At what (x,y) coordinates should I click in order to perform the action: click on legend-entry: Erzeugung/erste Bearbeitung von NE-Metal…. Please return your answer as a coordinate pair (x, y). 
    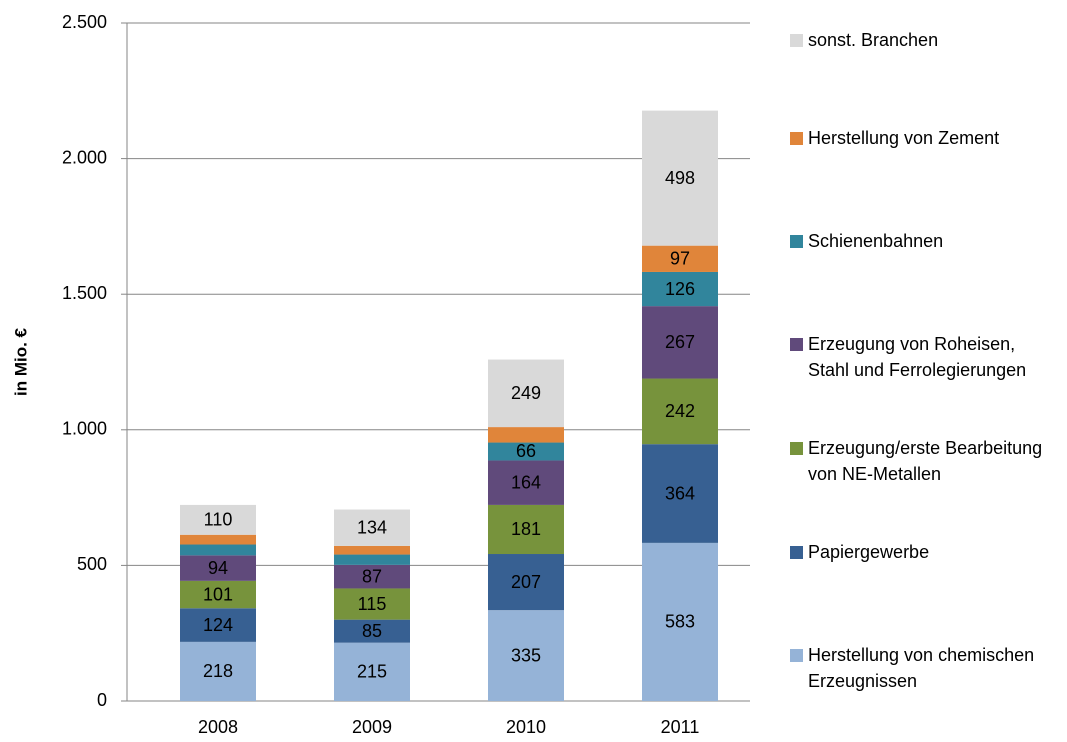
    Looking at the image, I should click on (925, 461).